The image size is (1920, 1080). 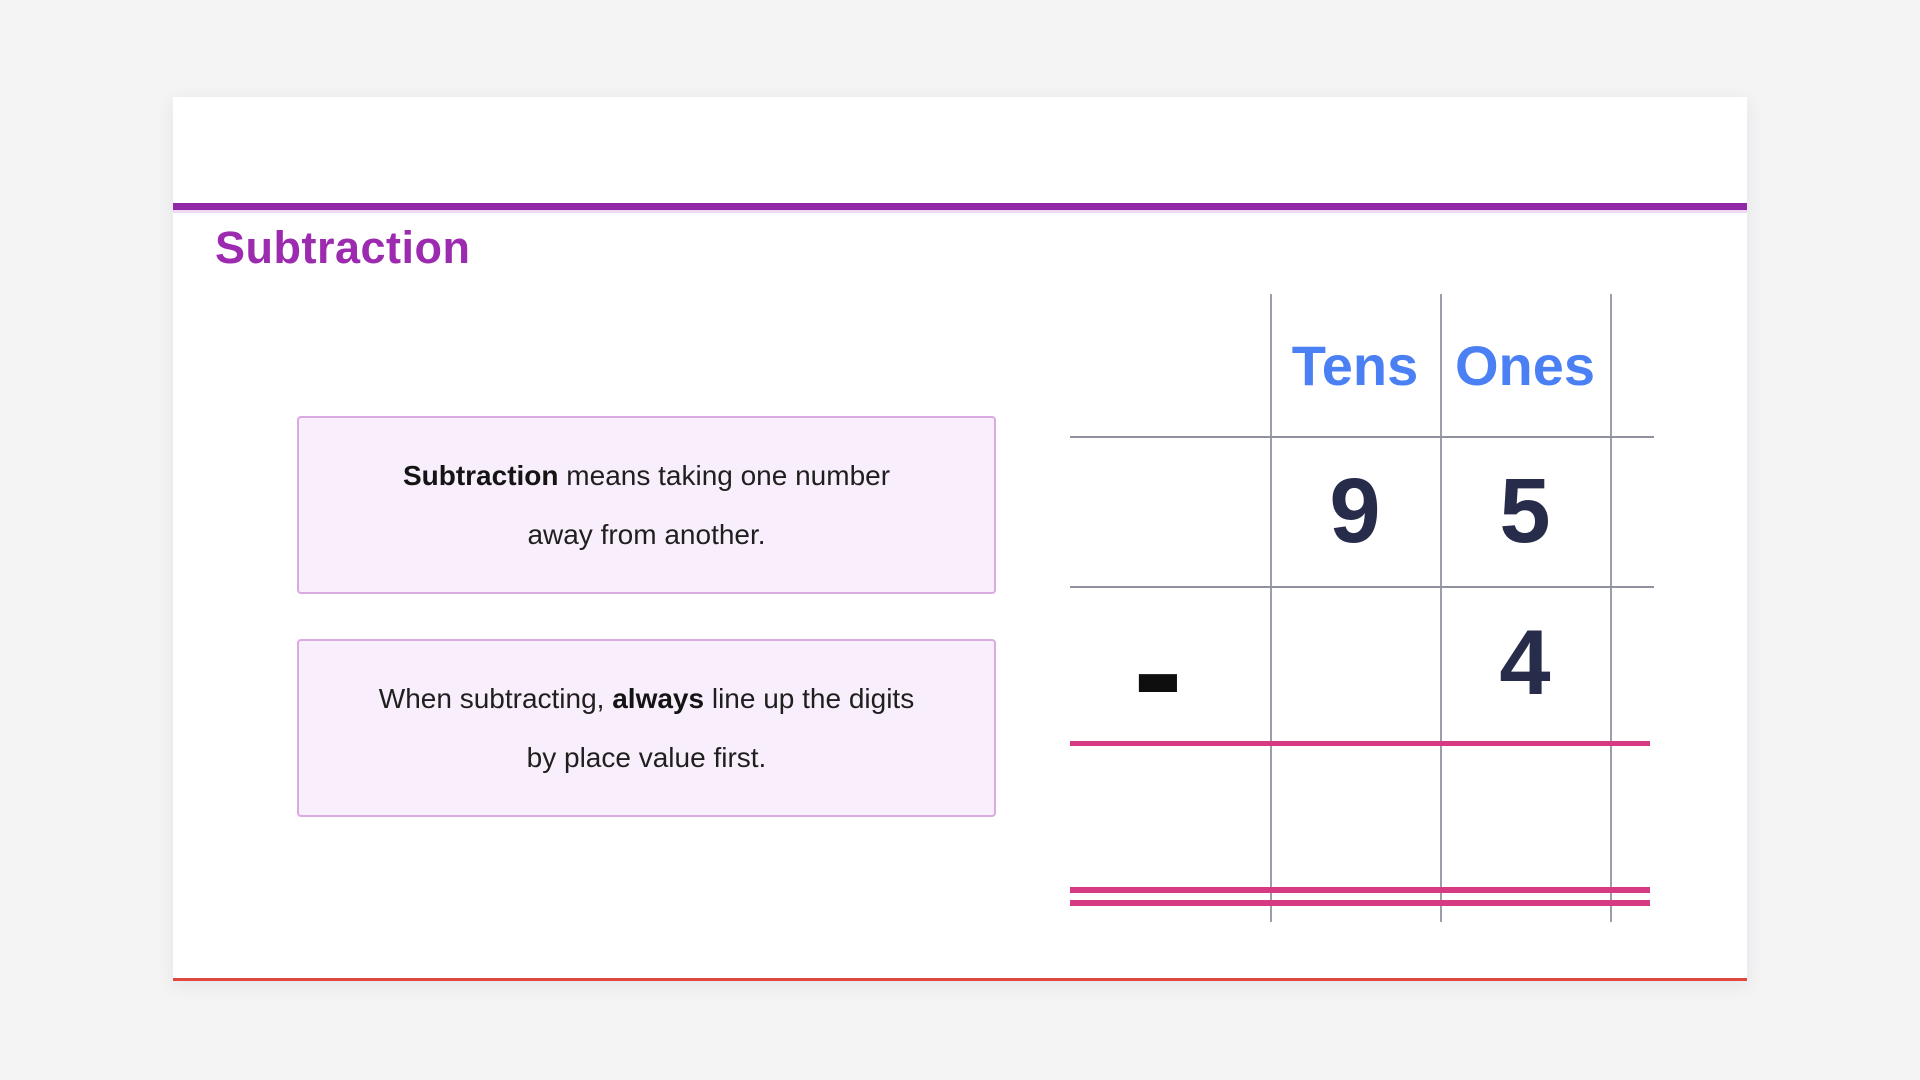 What do you see at coordinates (1360, 890) in the screenshot?
I see `answer-double-line-top` at bounding box center [1360, 890].